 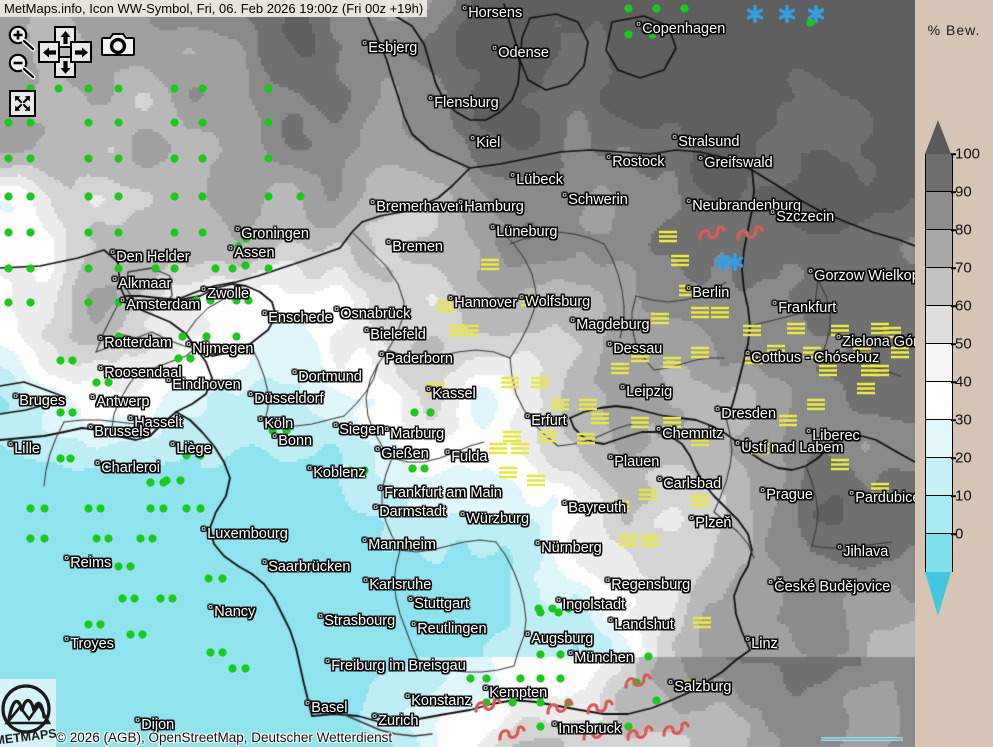 I want to click on legend-title: % Bew., so click(x=954, y=30).